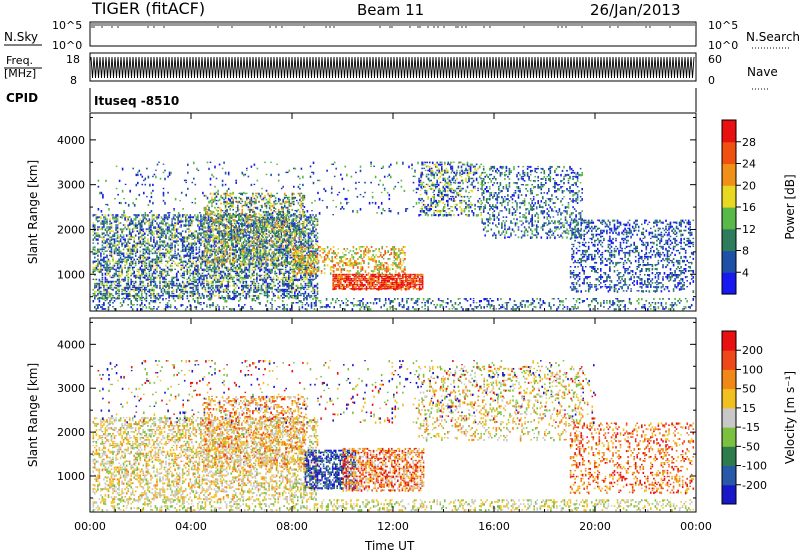 The width and height of the screenshot is (800, 554). Describe the element at coordinates (393, 25) in the screenshot. I see `nsky-strip-ticks` at that location.